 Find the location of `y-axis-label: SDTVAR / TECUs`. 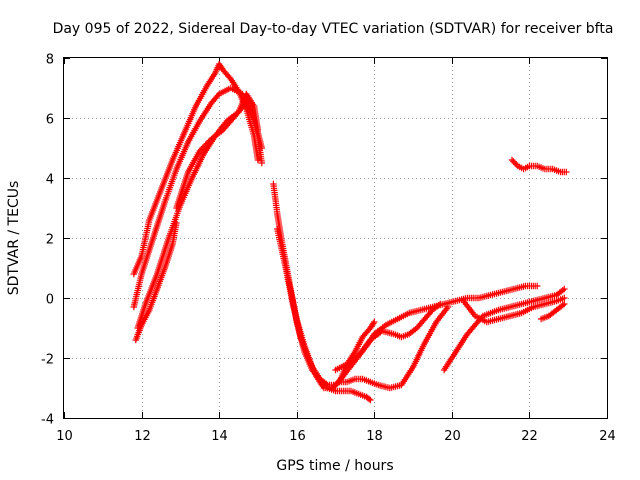

y-axis-label: SDTVAR / TECUs is located at coordinates (14, 238).